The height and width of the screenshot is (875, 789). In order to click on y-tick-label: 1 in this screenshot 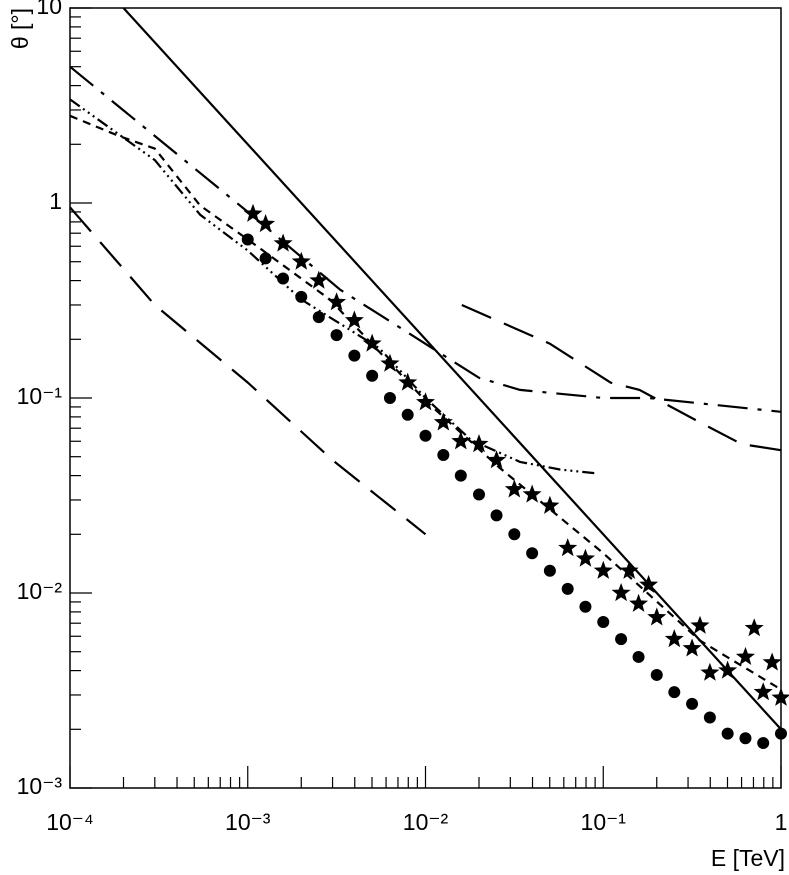, I will do `click(55, 201)`.